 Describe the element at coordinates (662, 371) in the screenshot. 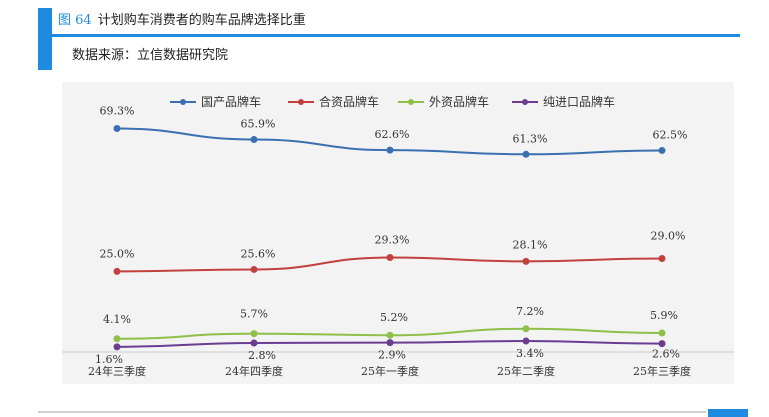

I see `x-tick-label: 25年三季度` at that location.